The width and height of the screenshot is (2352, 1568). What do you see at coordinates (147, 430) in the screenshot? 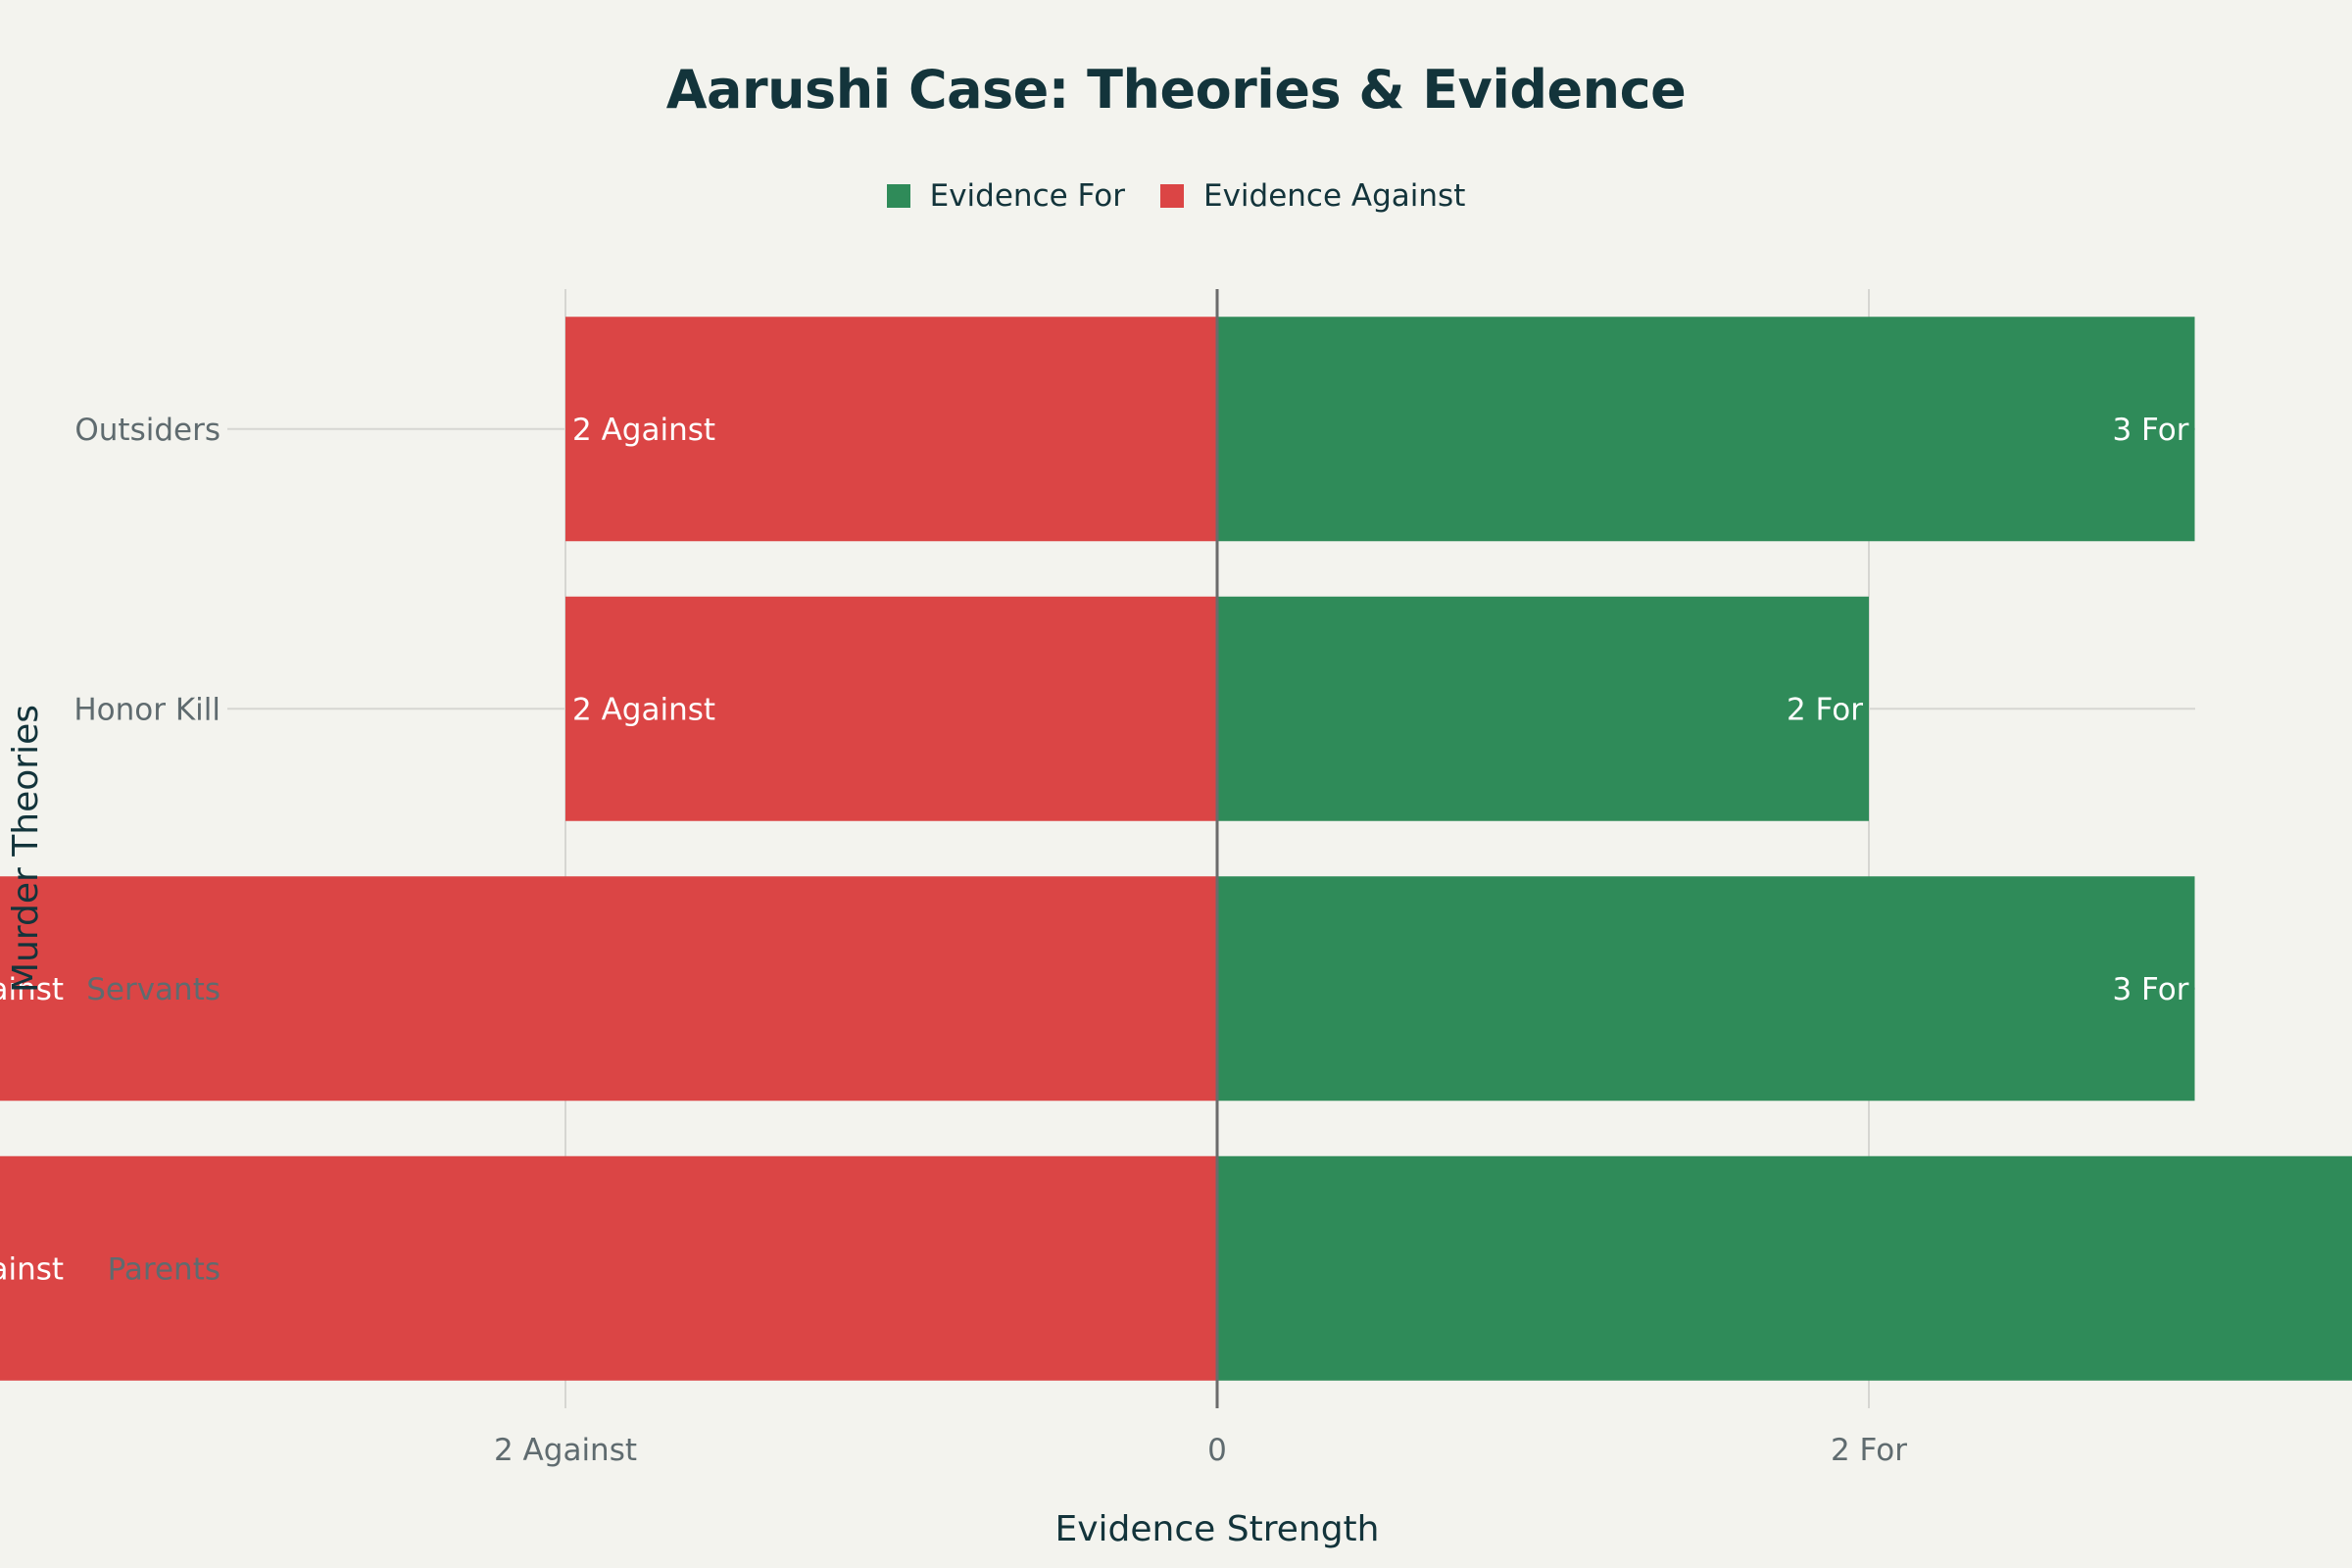
I see `y-tick-label: Outsiders` at bounding box center [147, 430].